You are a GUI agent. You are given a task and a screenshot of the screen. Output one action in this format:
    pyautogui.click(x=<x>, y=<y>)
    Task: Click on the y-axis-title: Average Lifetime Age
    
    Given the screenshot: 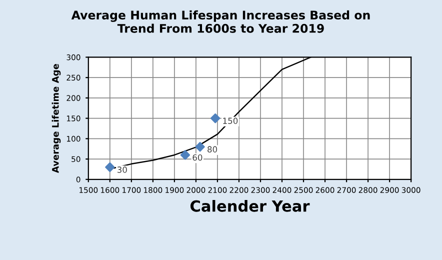 What is the action you would take?
    pyautogui.click(x=56, y=119)
    